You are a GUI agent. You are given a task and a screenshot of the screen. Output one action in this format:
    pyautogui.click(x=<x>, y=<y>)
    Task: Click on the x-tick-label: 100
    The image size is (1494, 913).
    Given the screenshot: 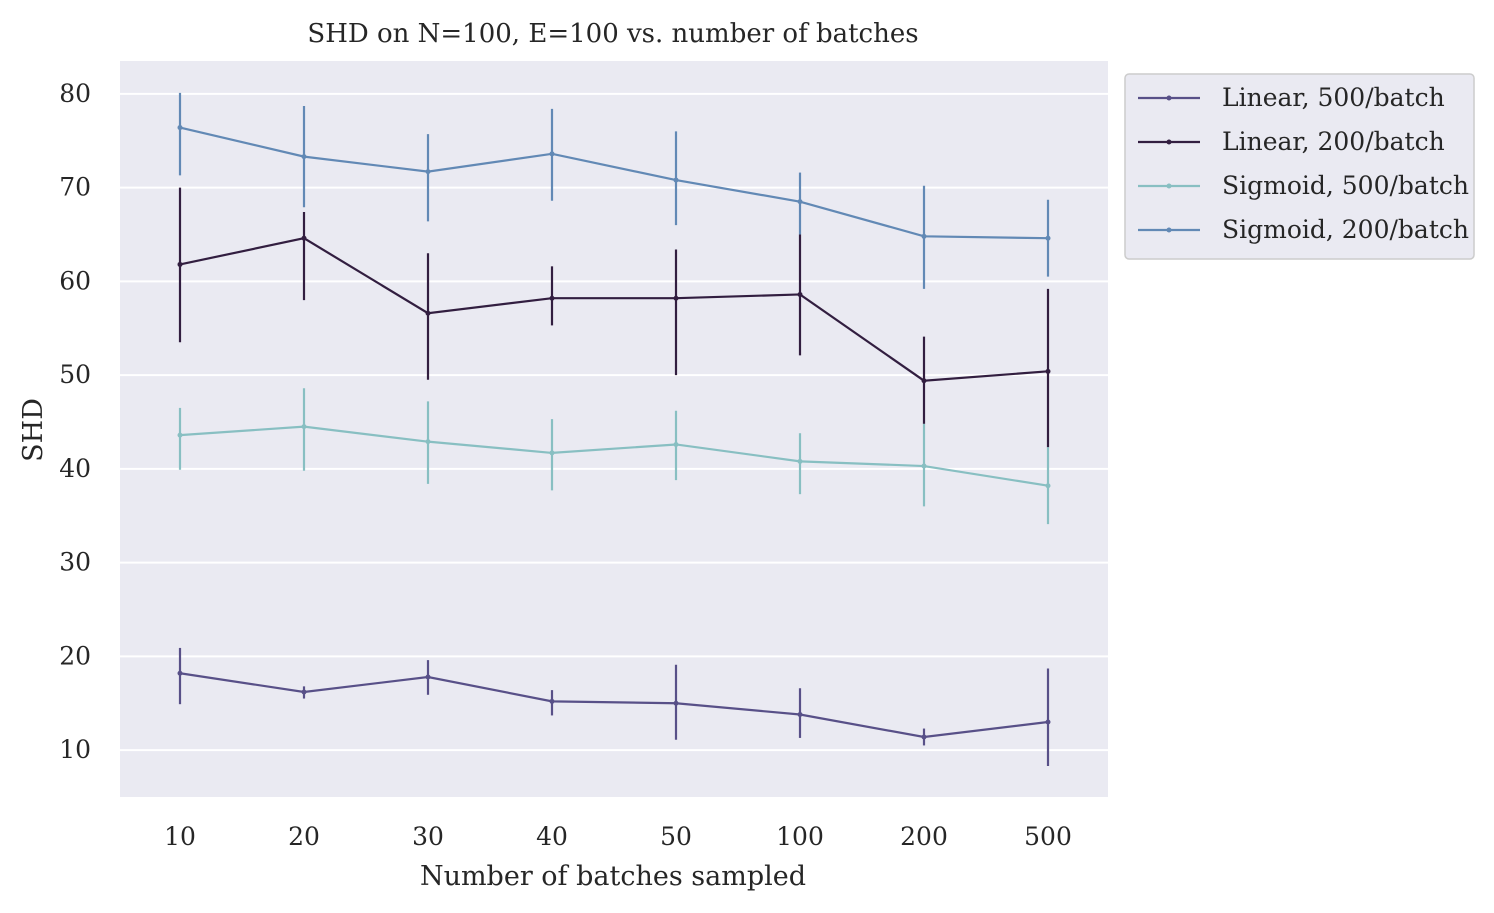 What is the action you would take?
    pyautogui.click(x=800, y=836)
    